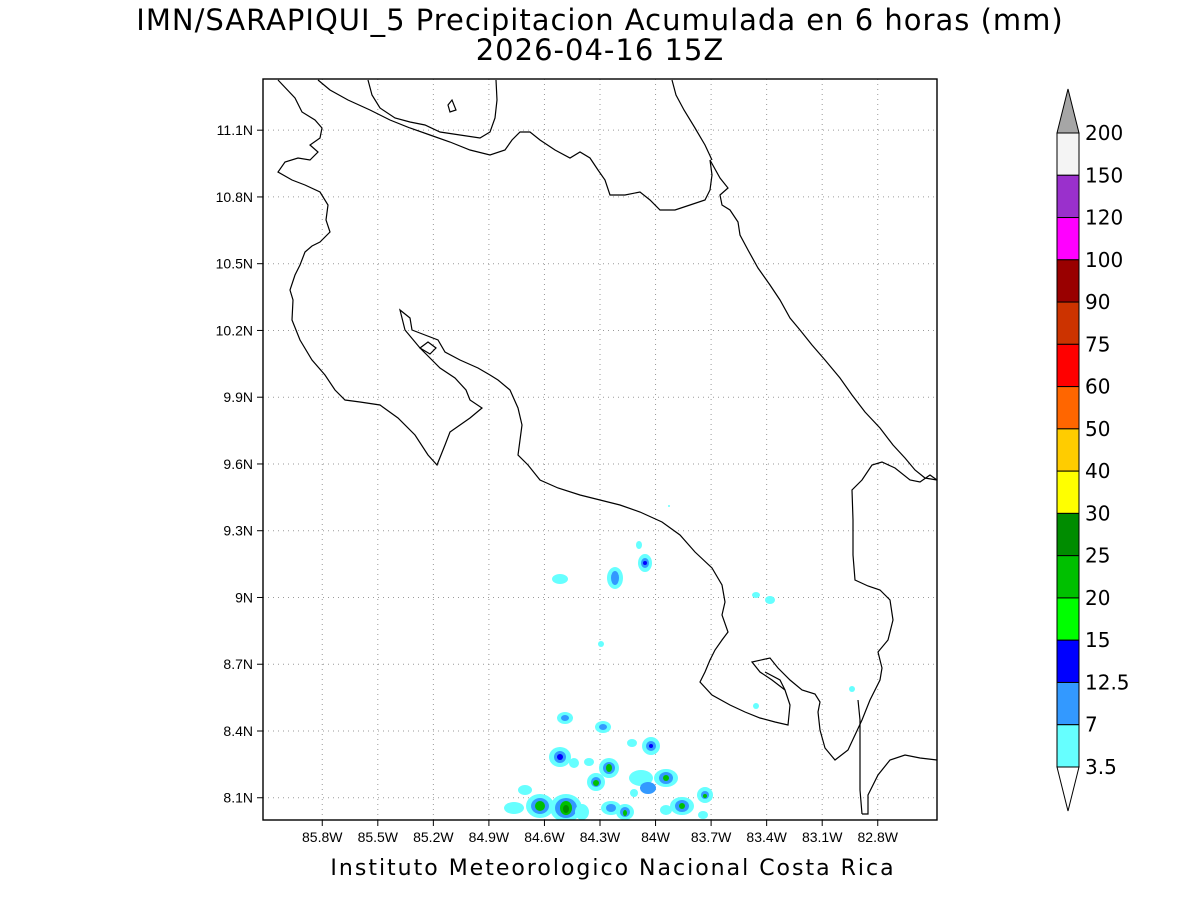 This screenshot has width=1200, height=900. What do you see at coordinates (238, 397) in the screenshot?
I see `lat-tick-label: 9.9N` at bounding box center [238, 397].